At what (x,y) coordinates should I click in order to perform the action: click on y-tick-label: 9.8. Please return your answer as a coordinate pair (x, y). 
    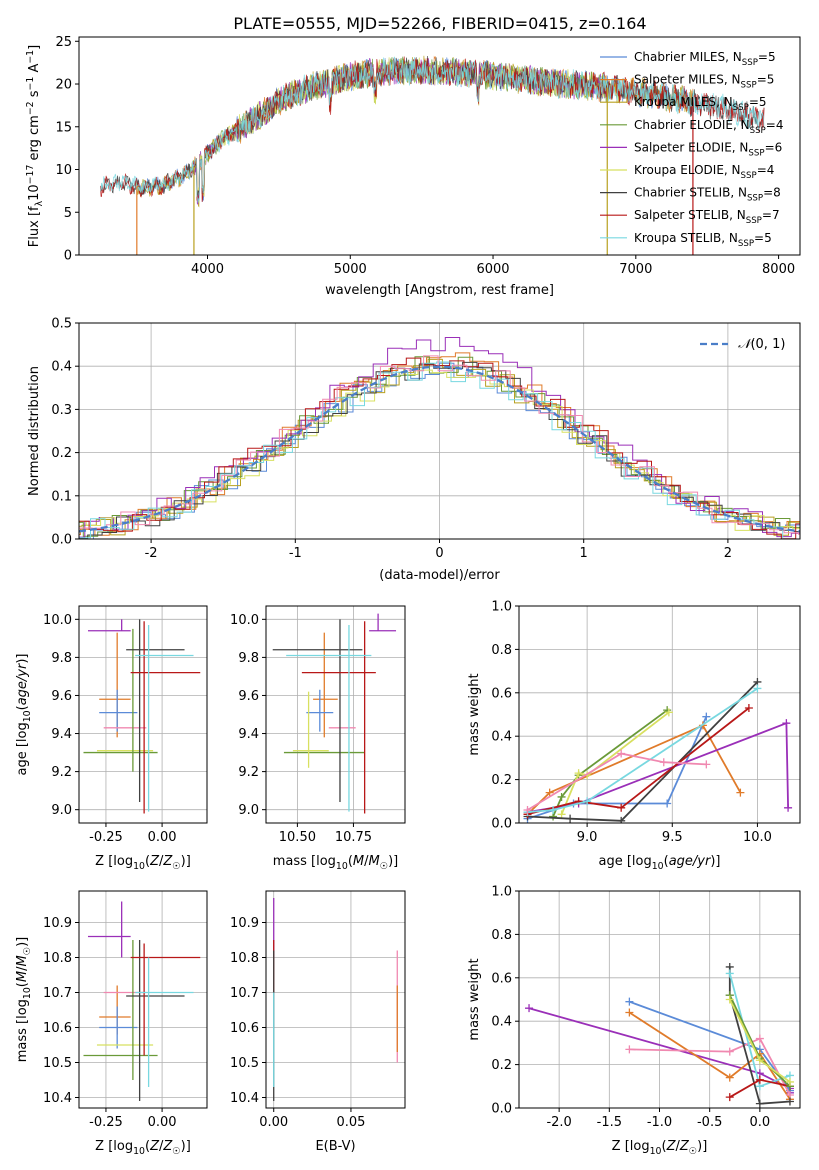
    Looking at the image, I should click on (248, 658).